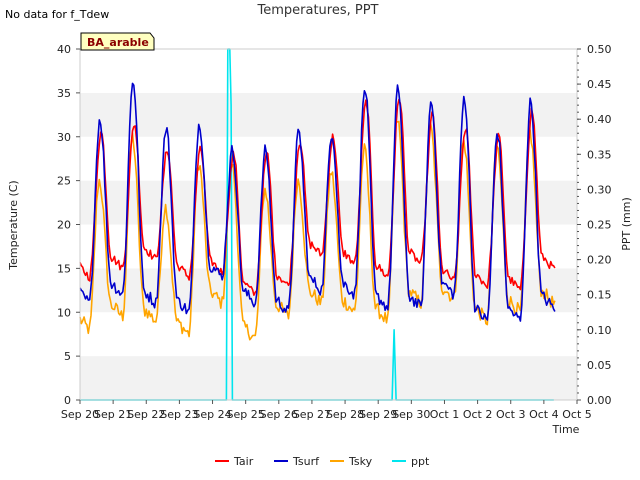  What do you see at coordinates (64, 181) in the screenshot?
I see `y-tick-label: 25` at bounding box center [64, 181].